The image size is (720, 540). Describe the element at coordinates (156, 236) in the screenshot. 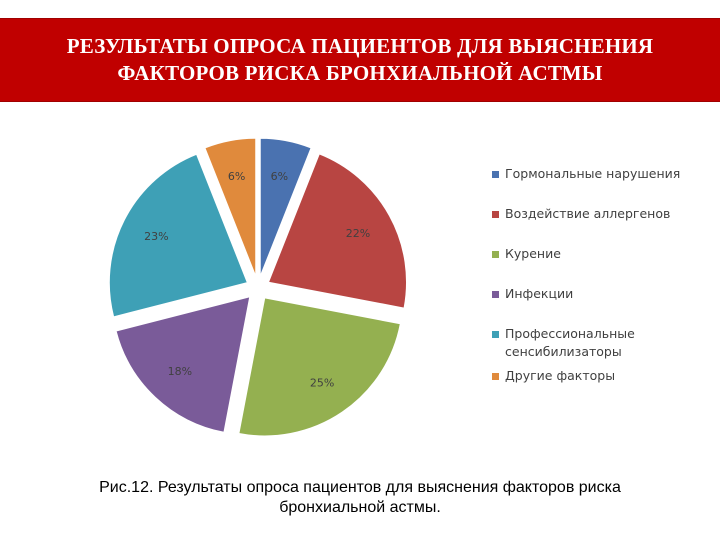

I see `data-label-5: 23%` at that location.